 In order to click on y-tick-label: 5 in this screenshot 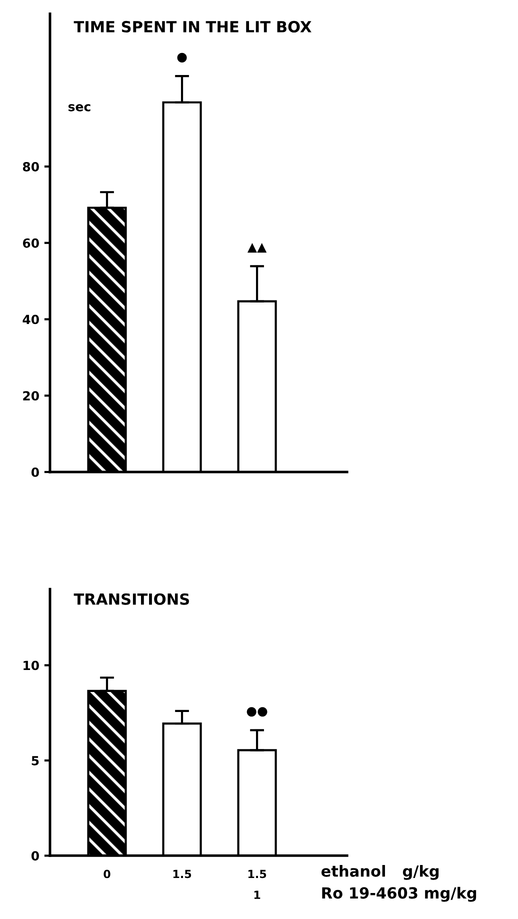, I will do `click(35, 761)`.